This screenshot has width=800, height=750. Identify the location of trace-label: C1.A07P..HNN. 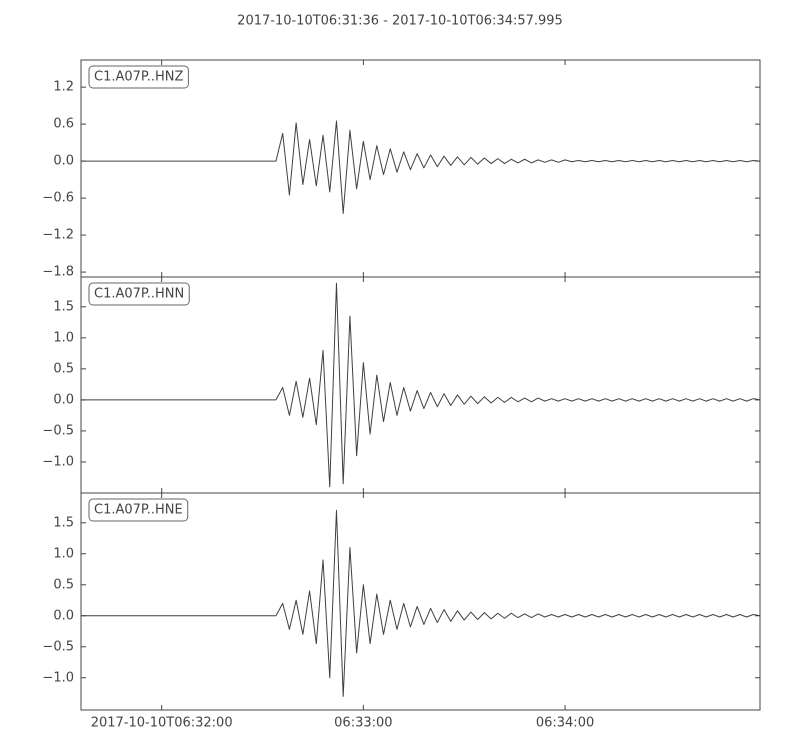
(139, 294).